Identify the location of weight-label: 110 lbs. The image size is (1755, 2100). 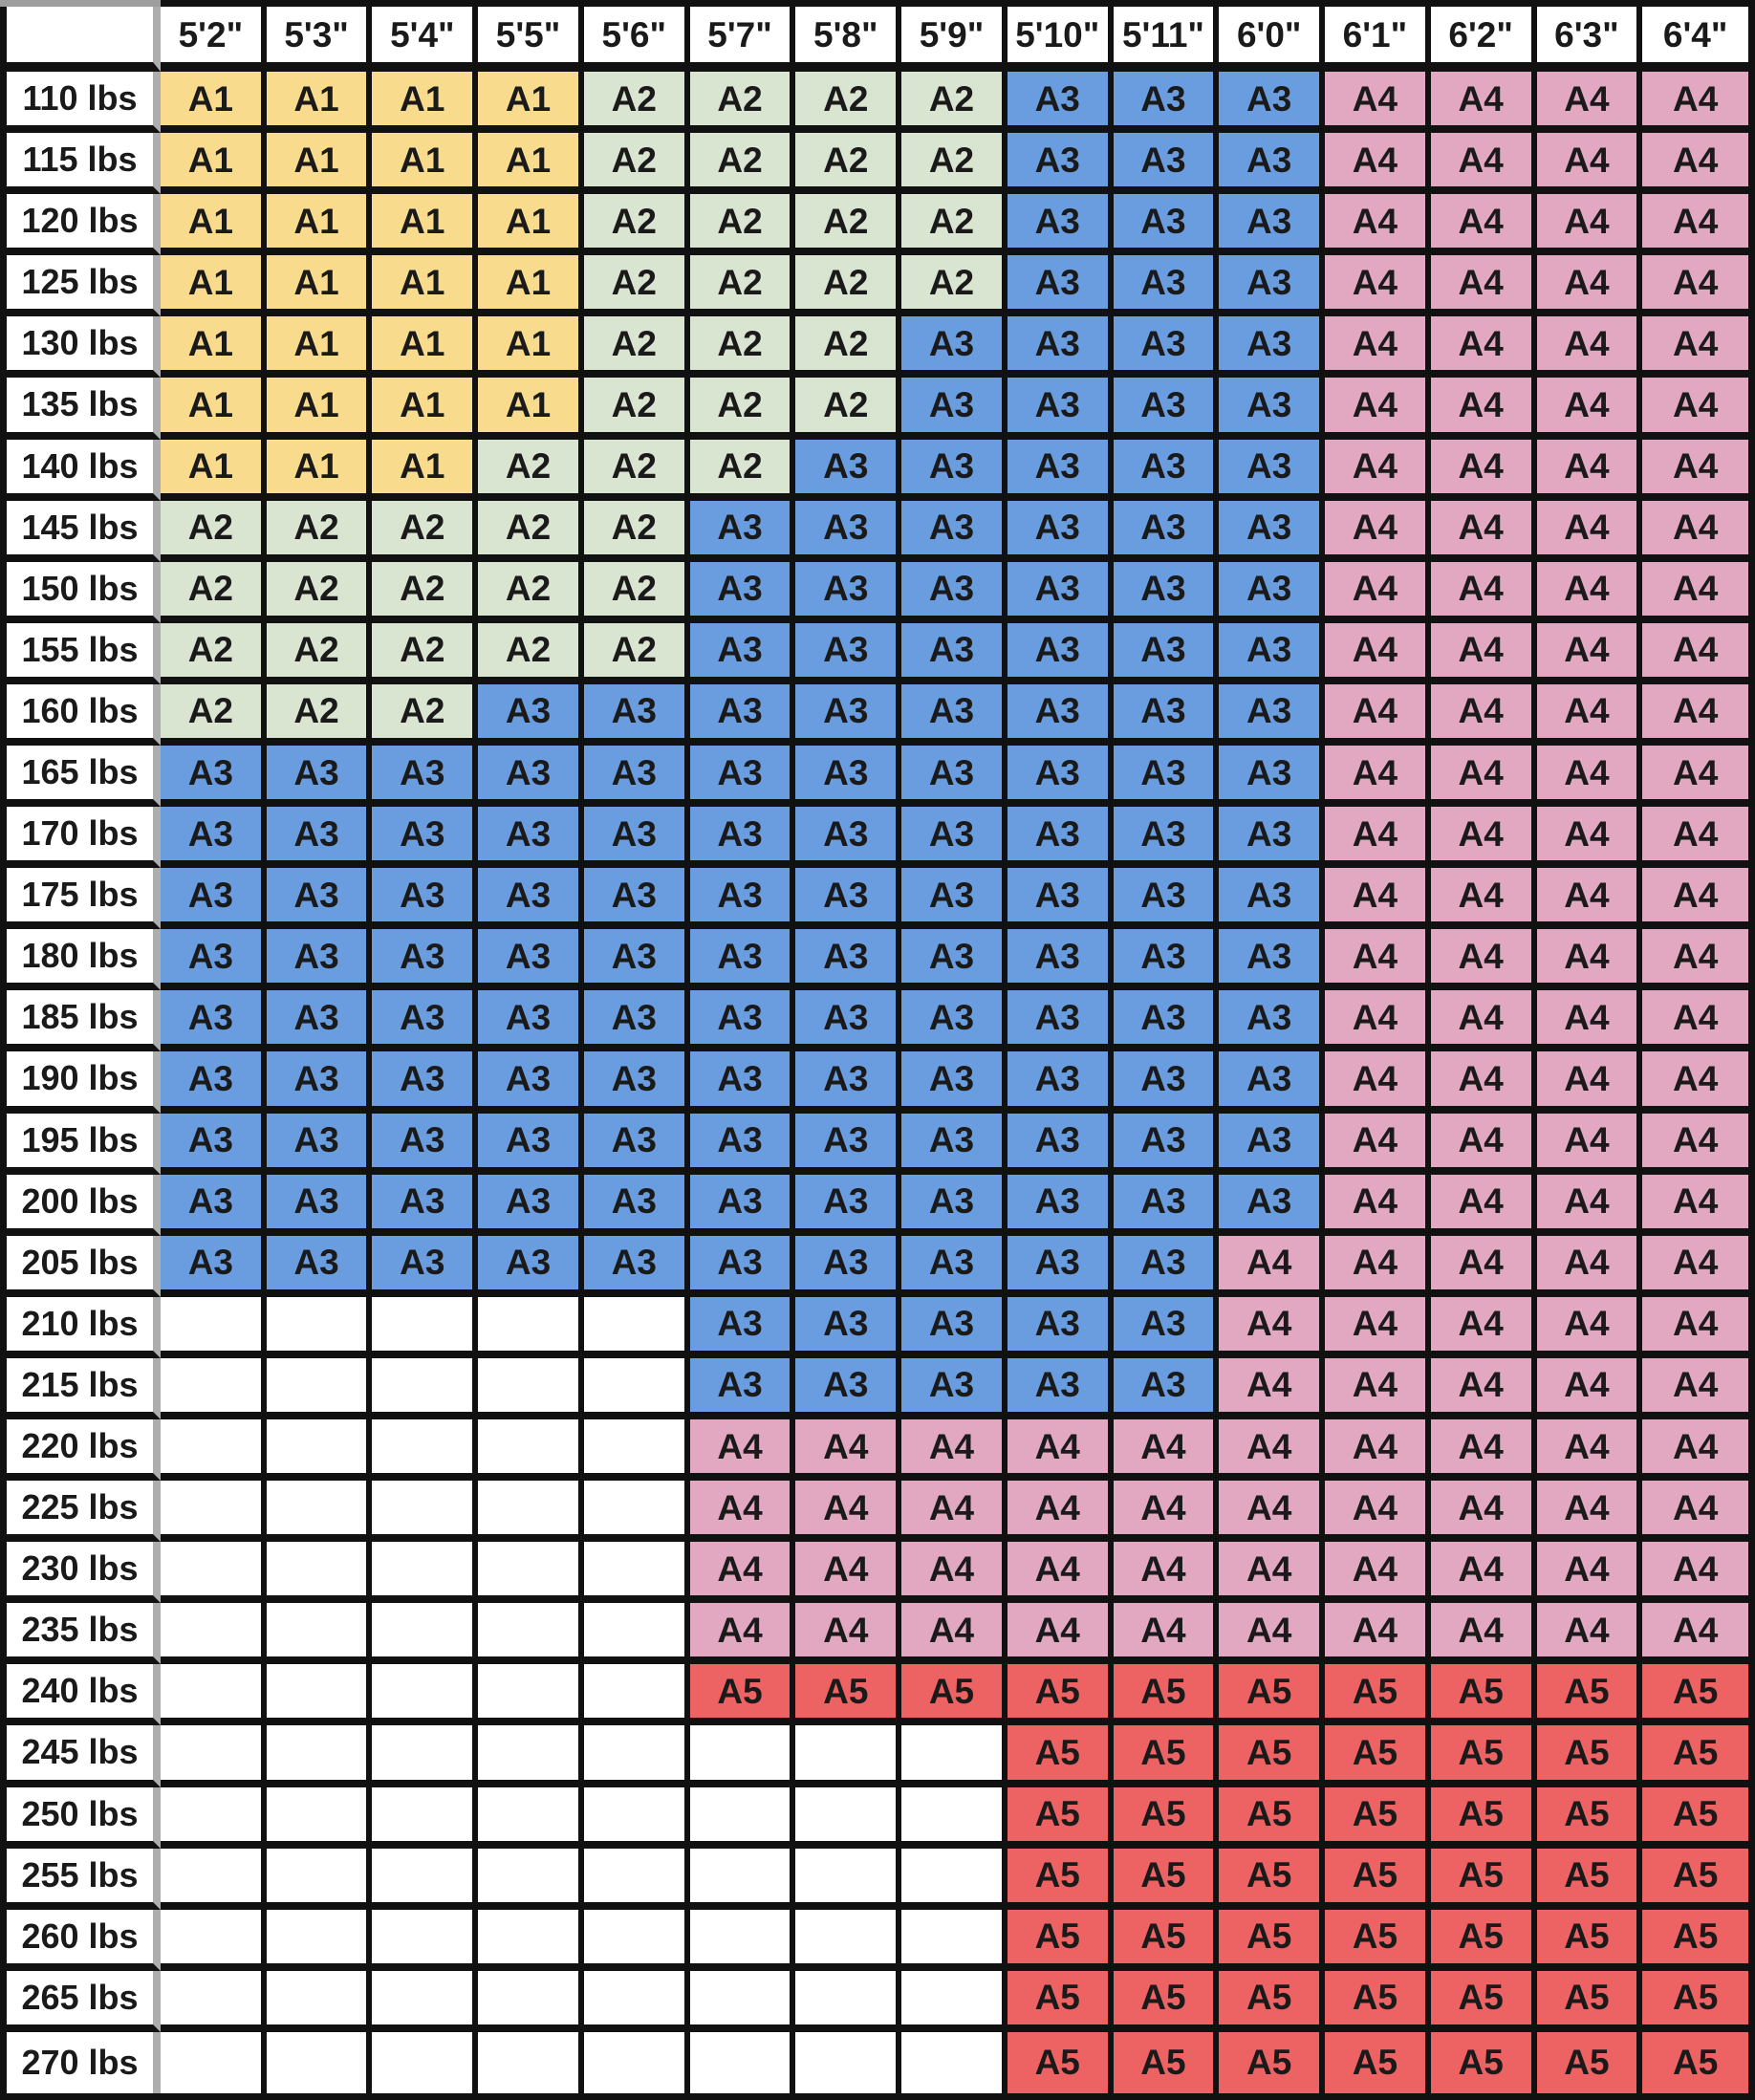
(84, 103).